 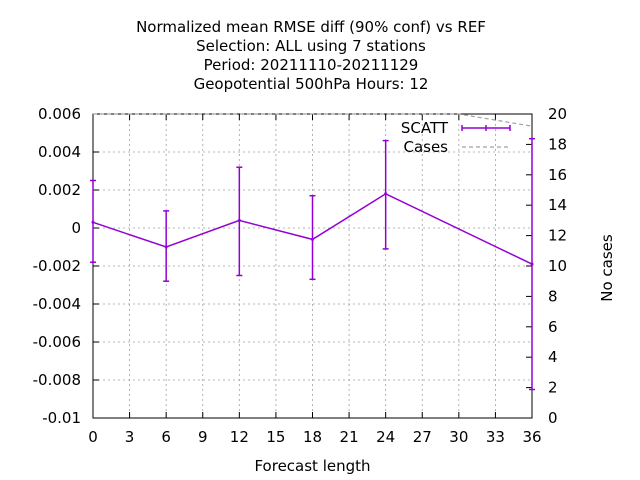 What do you see at coordinates (275, 437) in the screenshot?
I see `x-tick-label: 15` at bounding box center [275, 437].